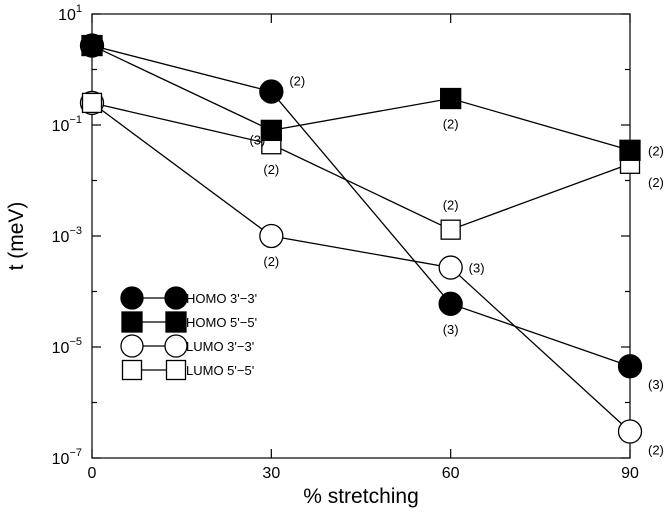  I want to click on y-tick-exponent: −7, so click(75, 453).